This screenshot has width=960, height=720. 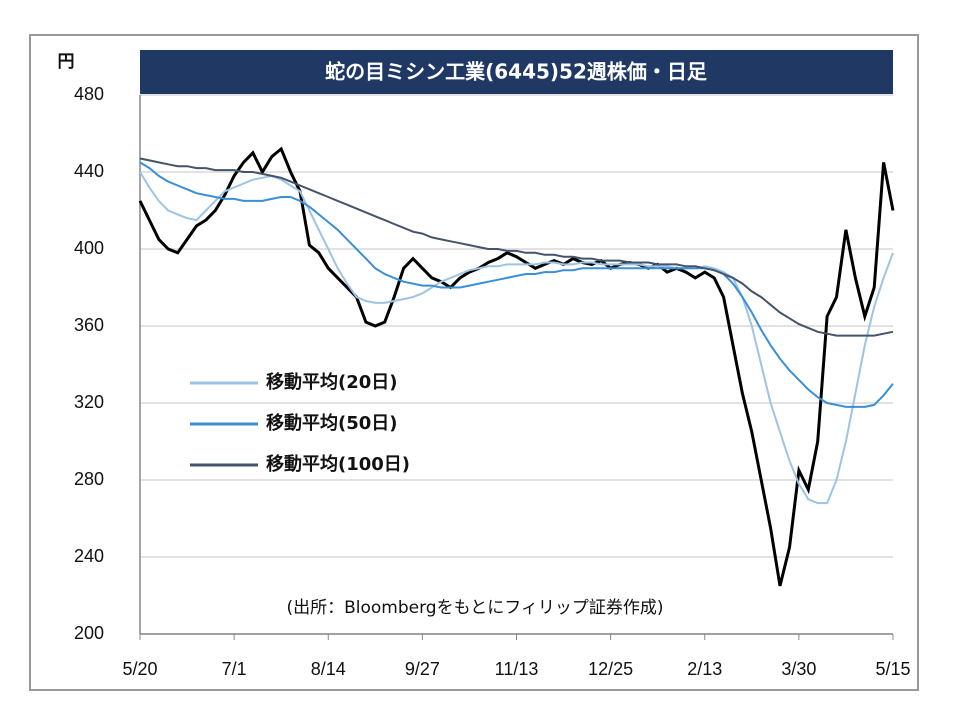 I want to click on title-bar, so click(x=516, y=72).